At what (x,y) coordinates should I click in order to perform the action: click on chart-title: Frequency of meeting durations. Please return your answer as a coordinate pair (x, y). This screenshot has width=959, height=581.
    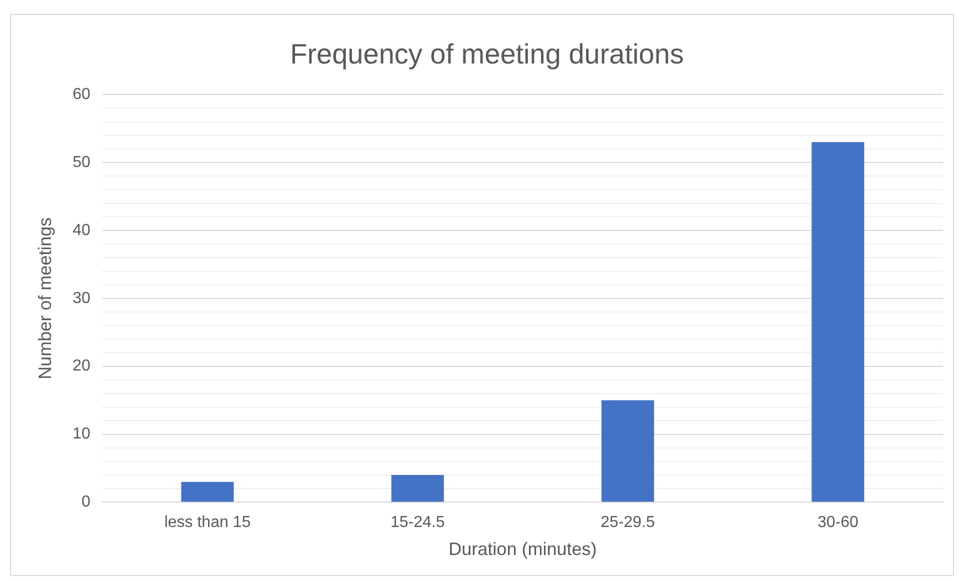
    Looking at the image, I should click on (487, 54).